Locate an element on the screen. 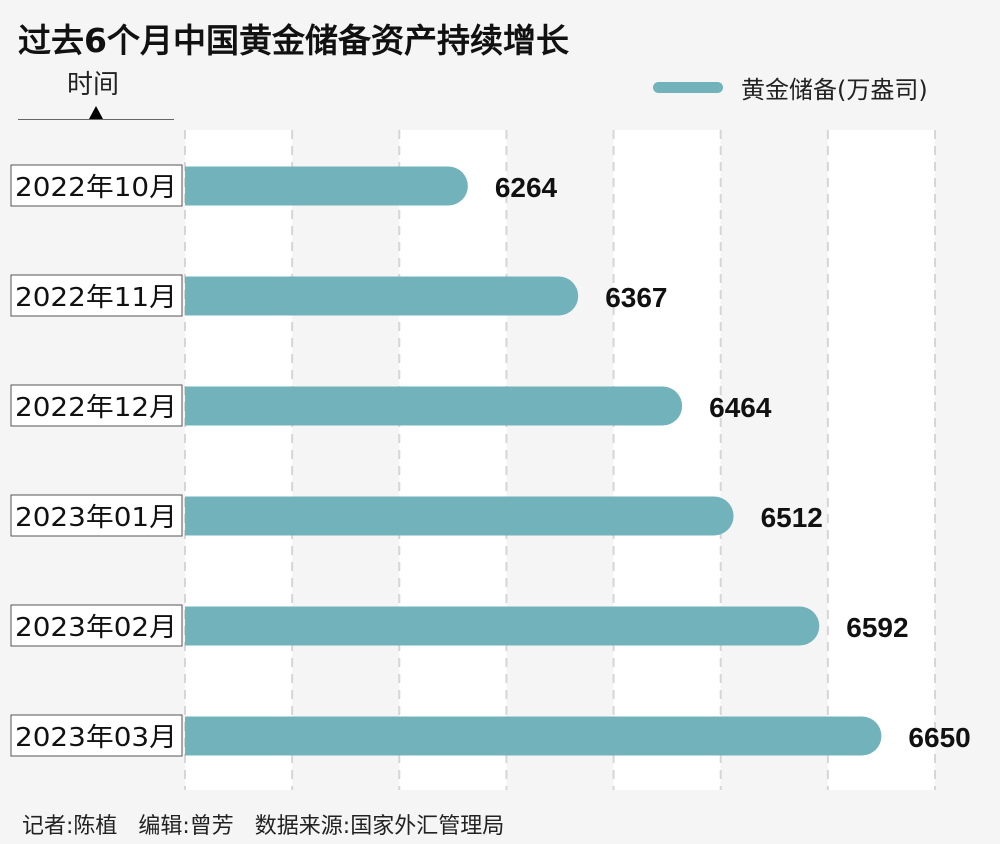 Image resolution: width=1000 pixels, height=844 pixels. axis-label-underline is located at coordinates (96, 119).